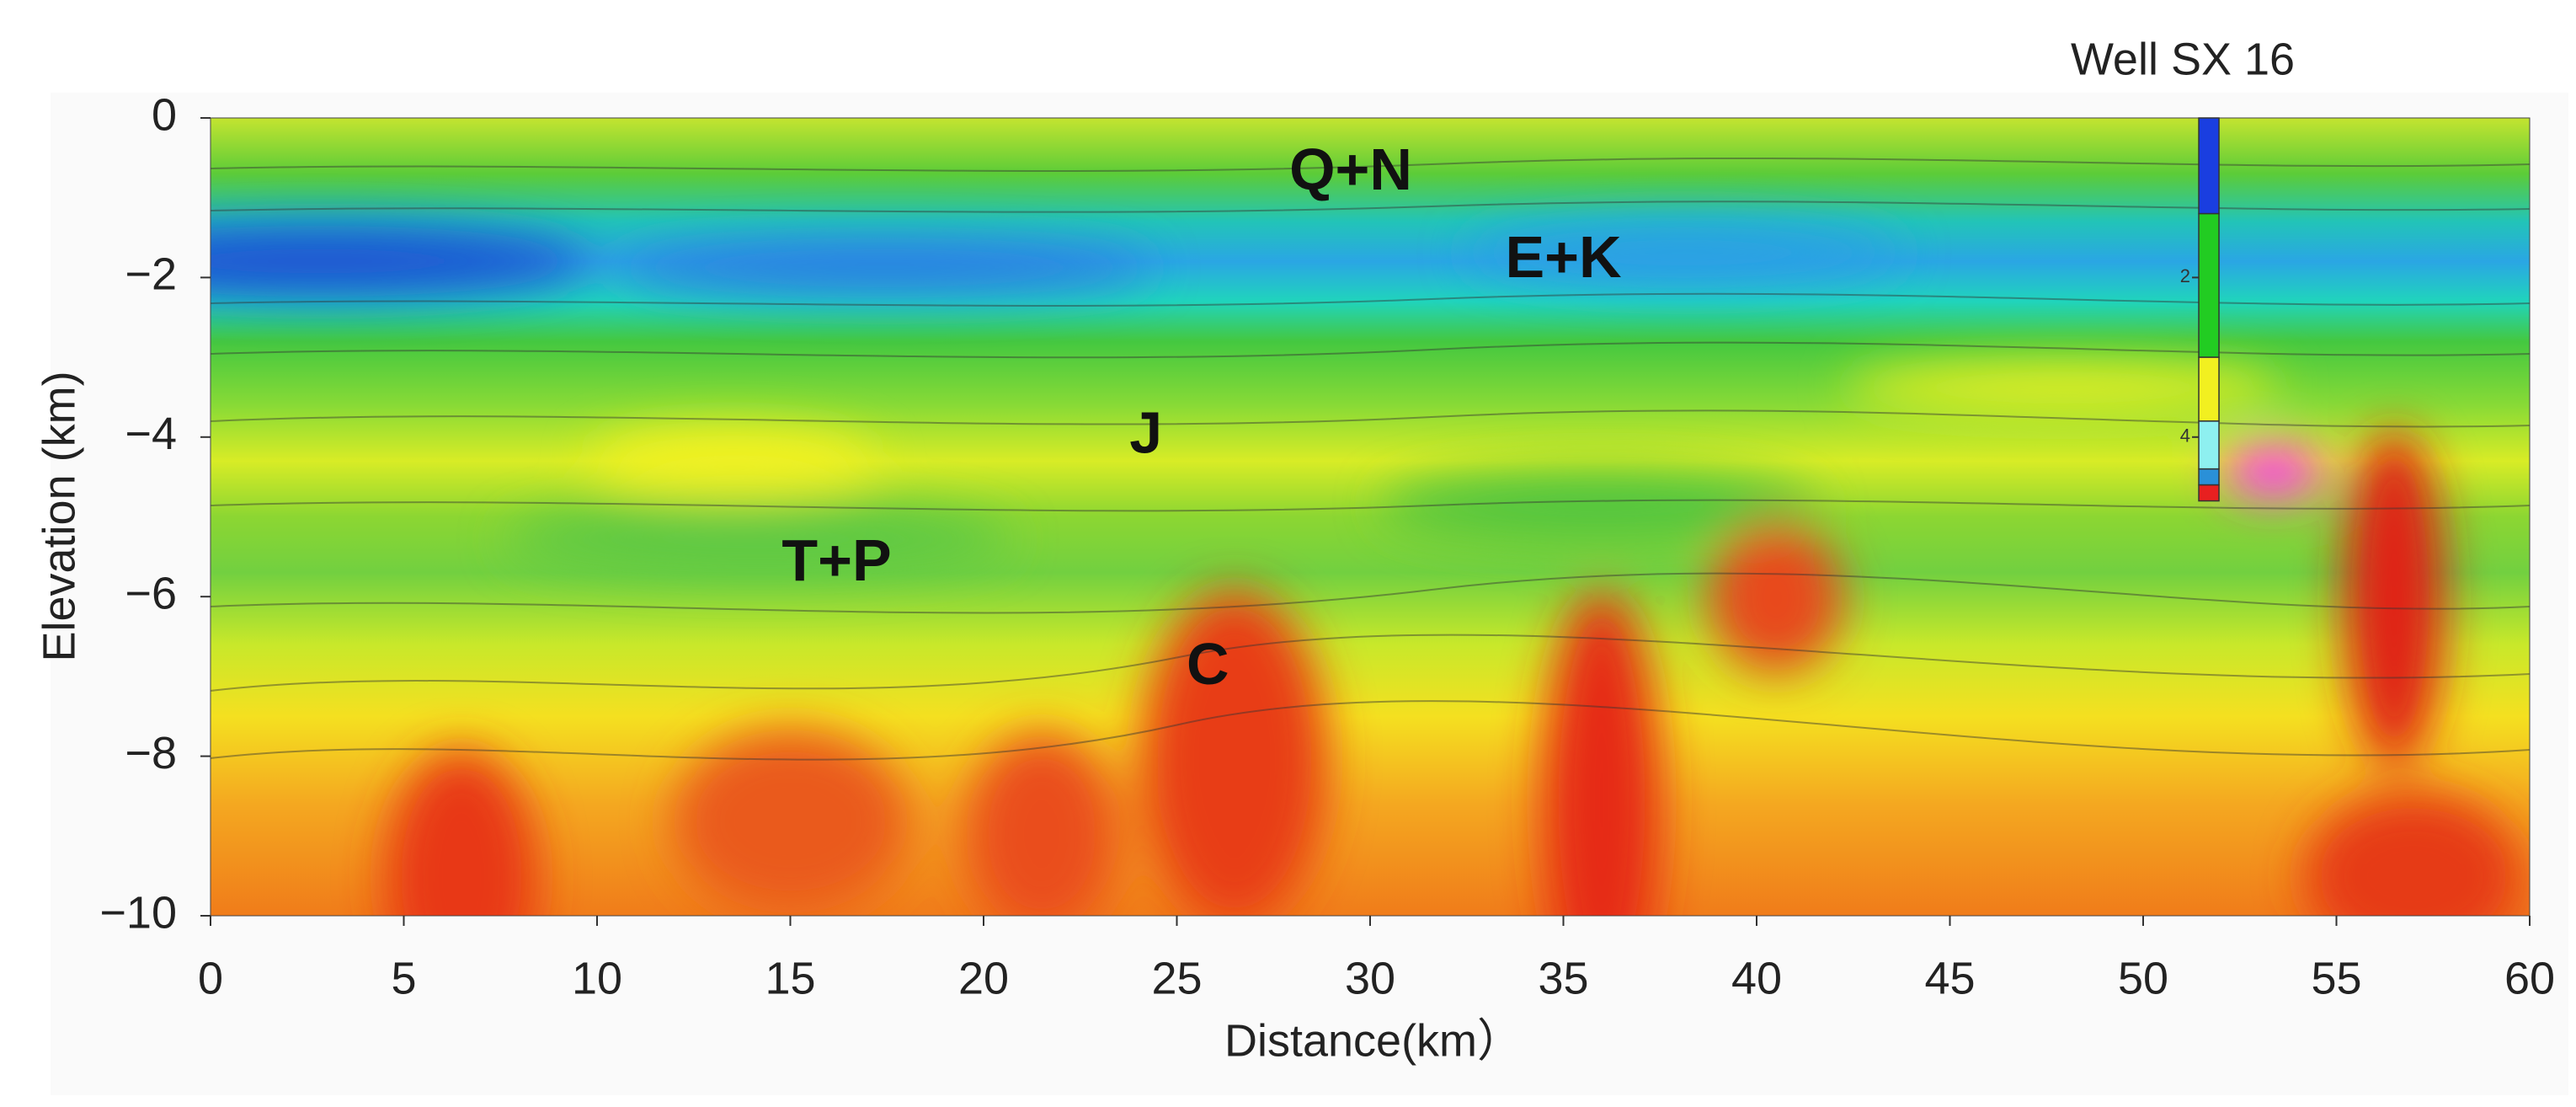 The width and height of the screenshot is (2576, 1107). I want to click on x-tick-label: 20, so click(983, 978).